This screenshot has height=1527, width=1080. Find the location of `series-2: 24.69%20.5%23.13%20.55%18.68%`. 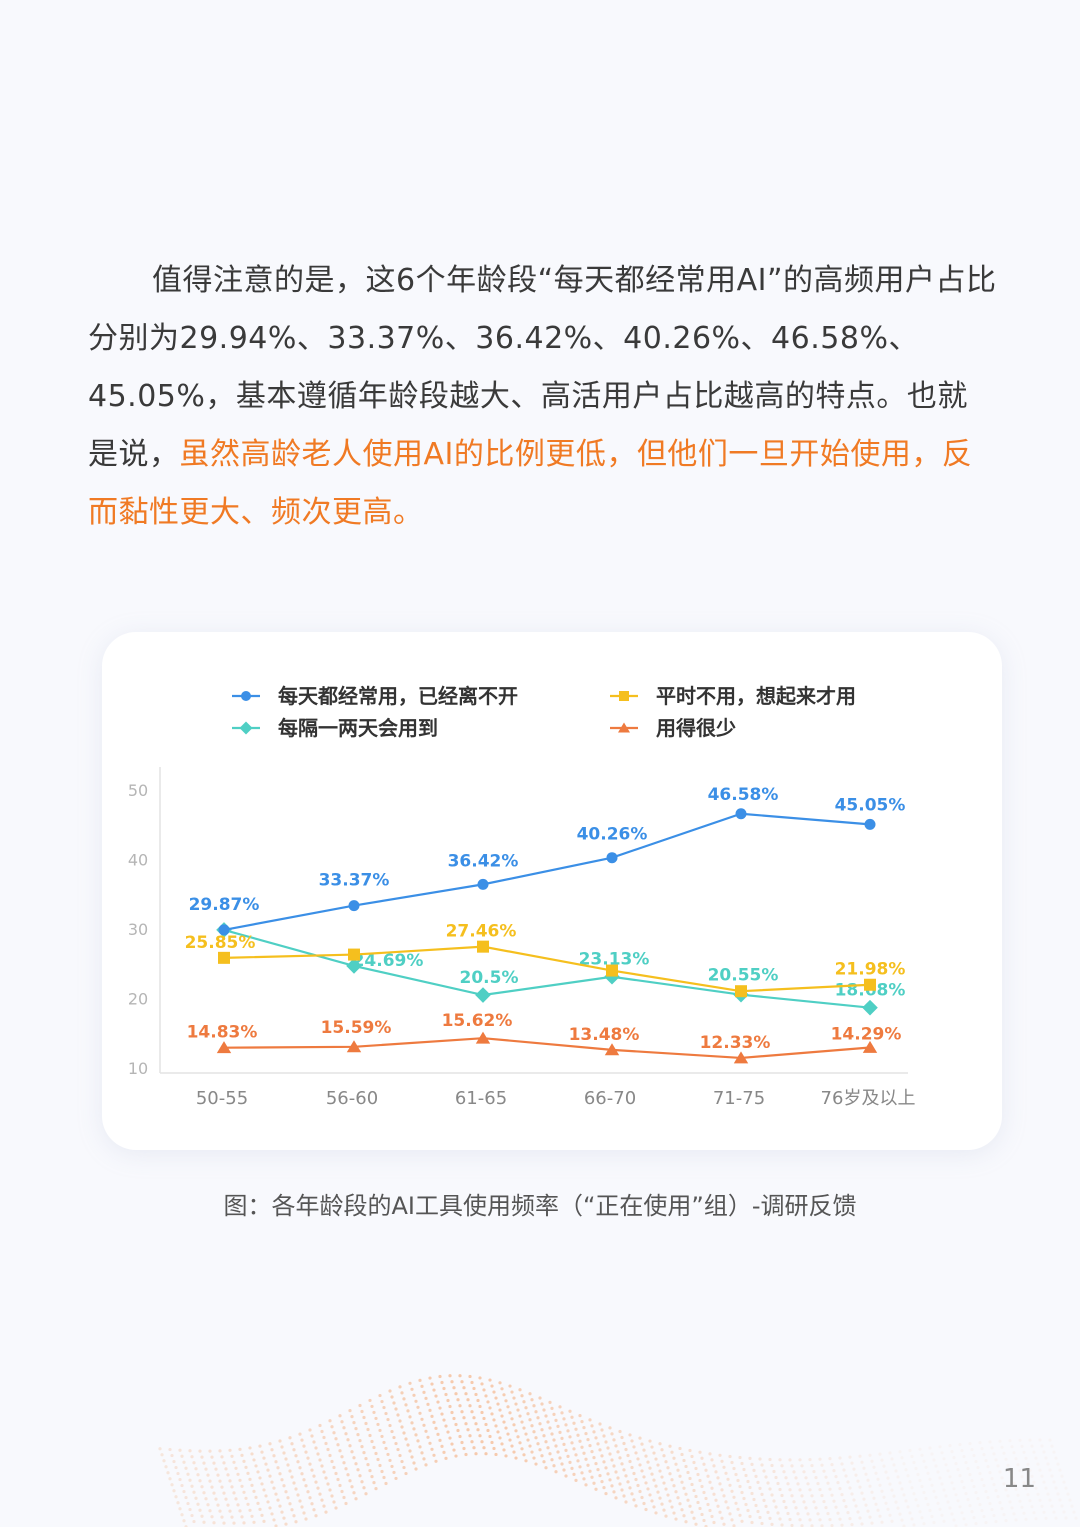

series-2: 24.69%20.5%23.13%20.55%18.68% is located at coordinates (560, 969).